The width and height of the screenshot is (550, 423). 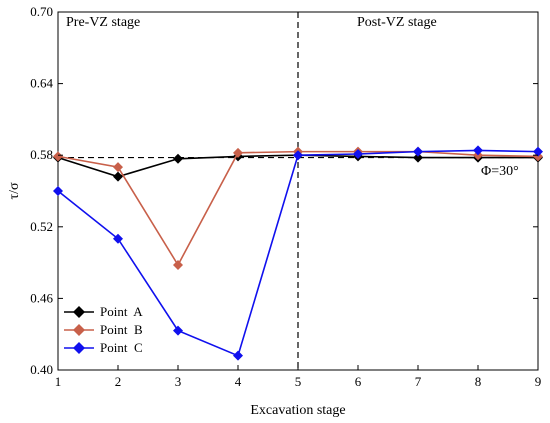 What do you see at coordinates (41, 369) in the screenshot?
I see `y-tick-label: 0.40` at bounding box center [41, 369].